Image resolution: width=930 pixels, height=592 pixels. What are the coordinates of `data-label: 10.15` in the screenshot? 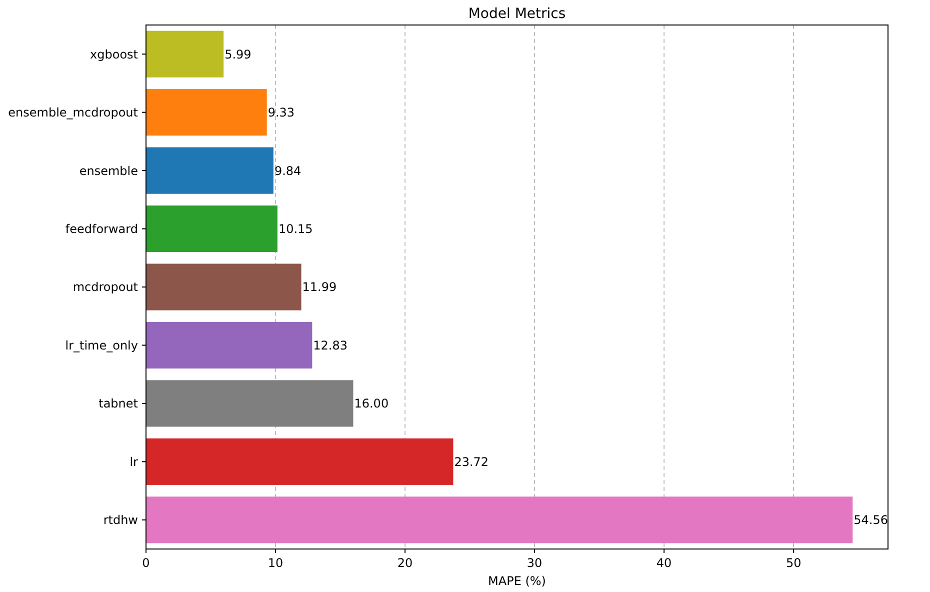 It's located at (295, 229).